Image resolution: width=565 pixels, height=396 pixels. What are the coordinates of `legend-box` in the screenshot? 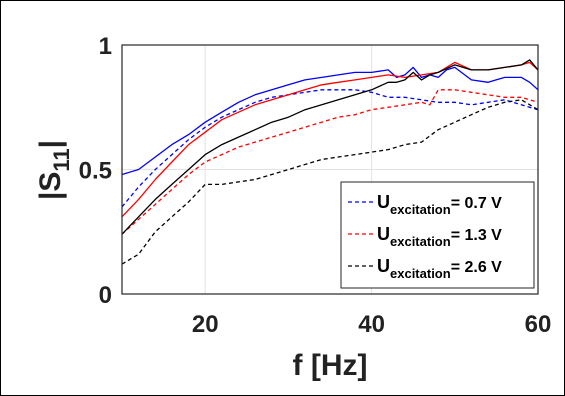 It's located at (437, 235).